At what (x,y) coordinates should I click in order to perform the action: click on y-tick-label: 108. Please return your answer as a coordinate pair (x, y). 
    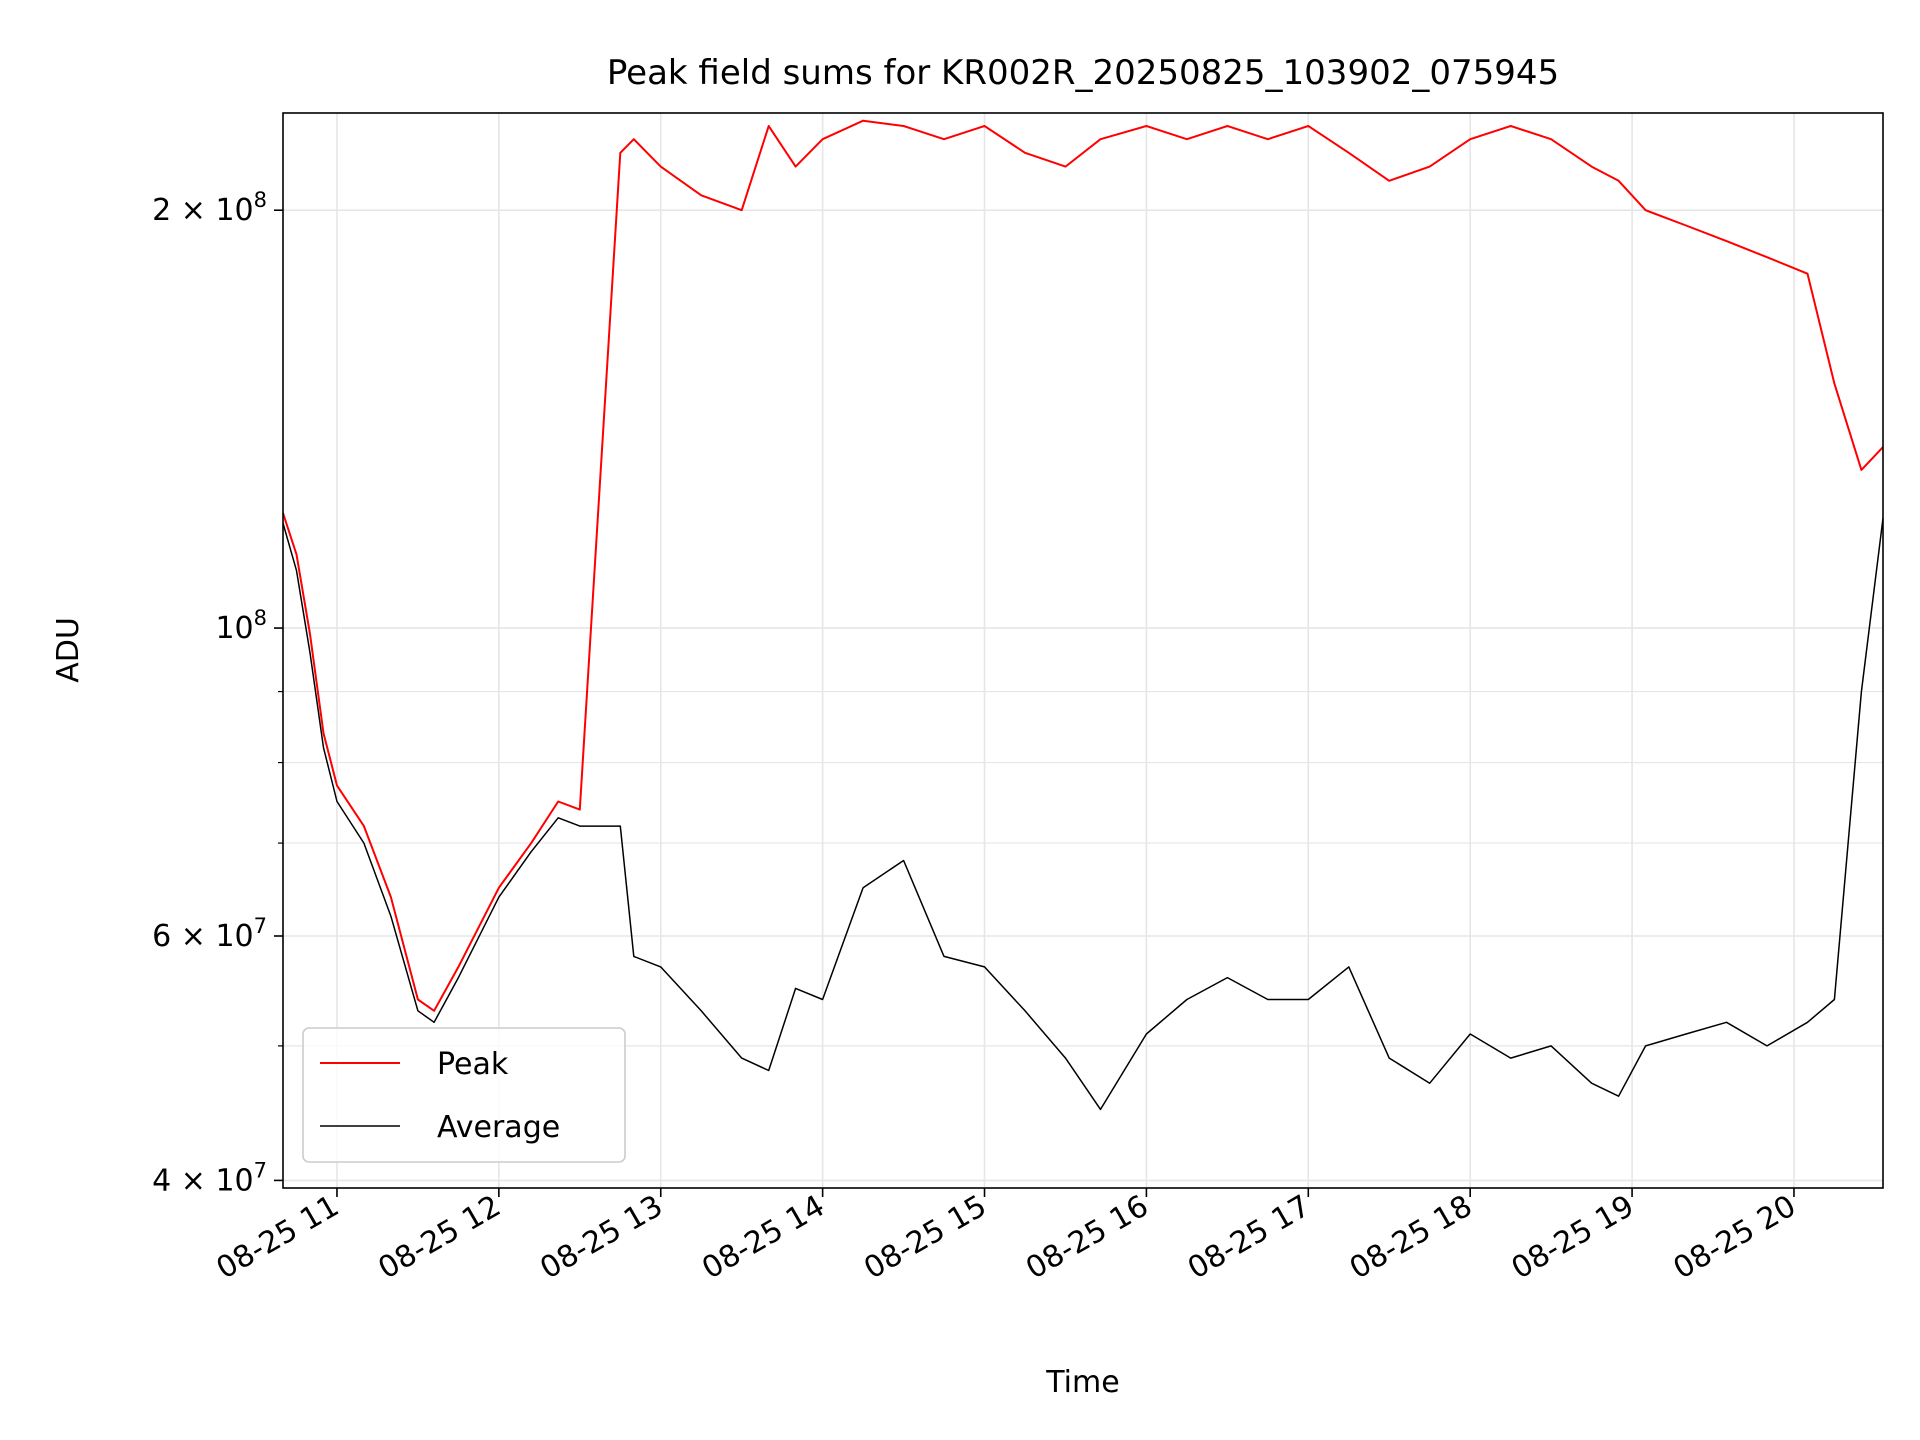
    Looking at the image, I should click on (241, 626).